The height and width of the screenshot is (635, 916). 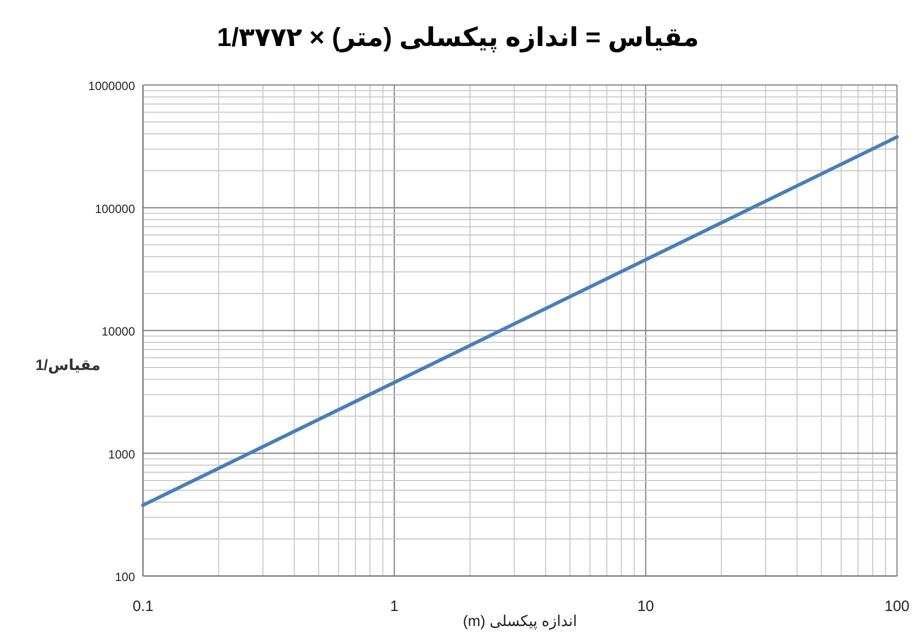 I want to click on y-axis-title: 1/مقیاس, so click(x=68, y=365).